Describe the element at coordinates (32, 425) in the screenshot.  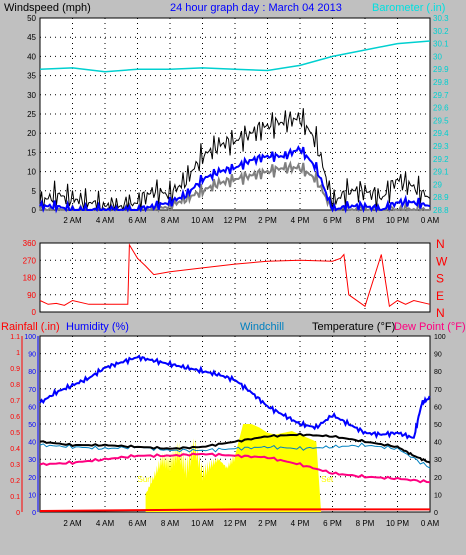
I see `humidity-tick-label: 50` at that location.